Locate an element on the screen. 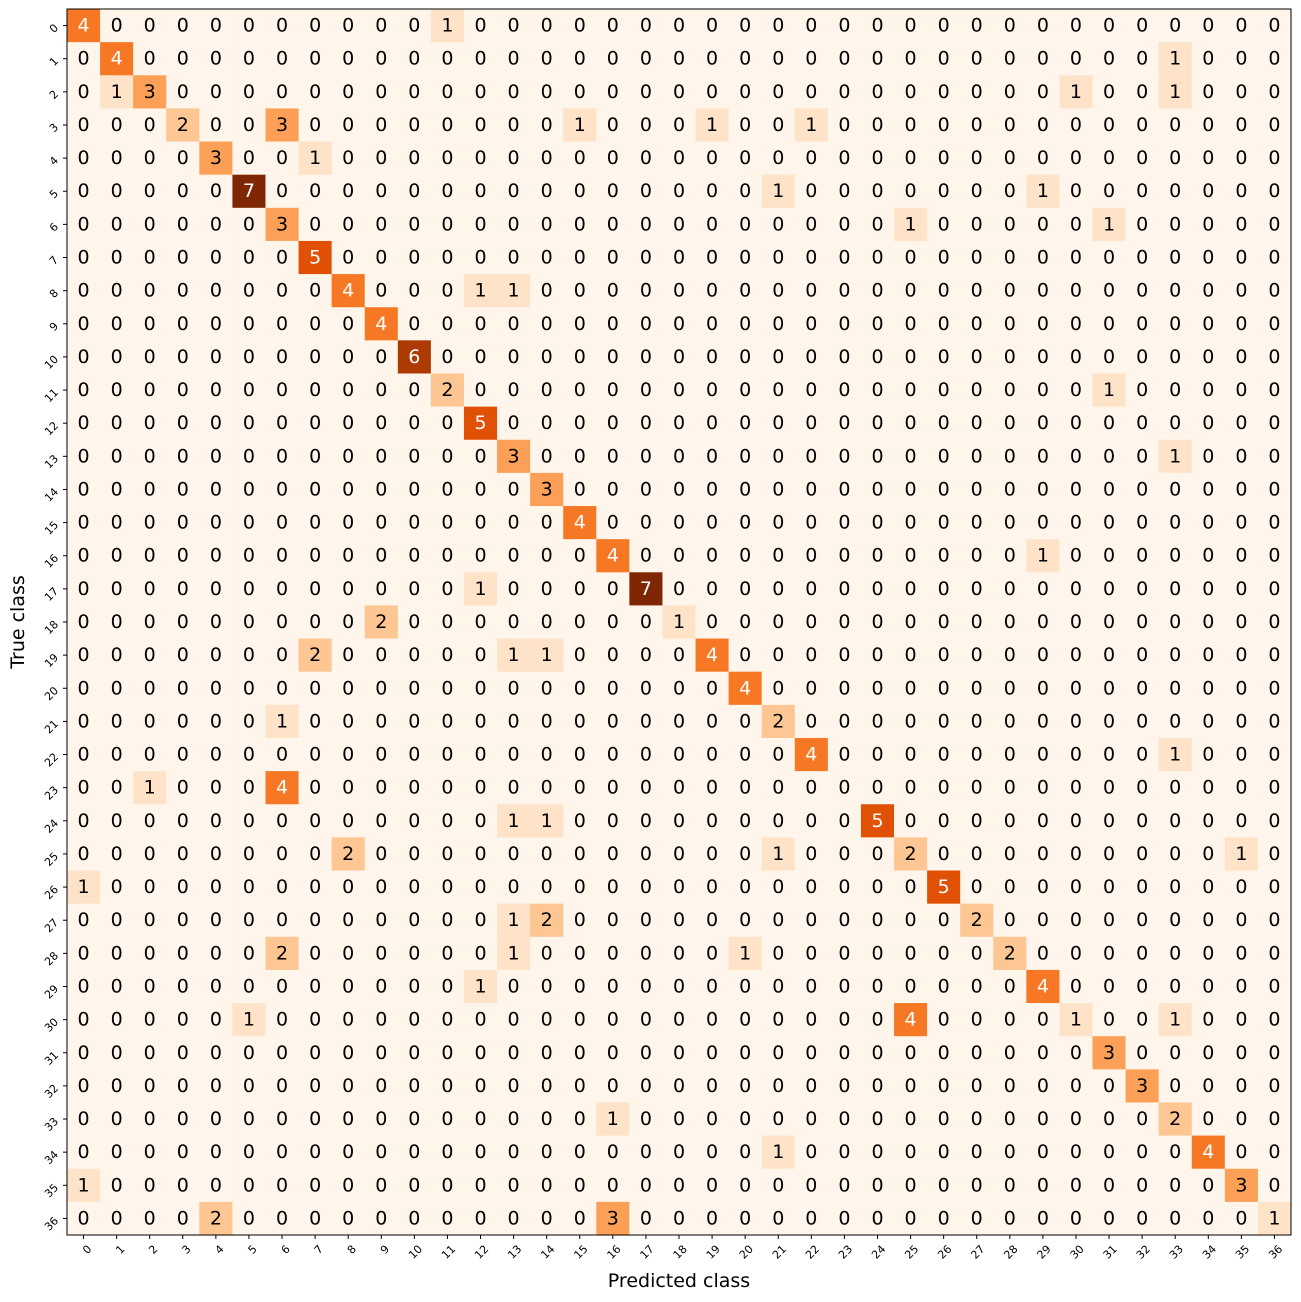 The height and width of the screenshot is (1302, 1301). cell-value-label: 4 is located at coordinates (83, 26).